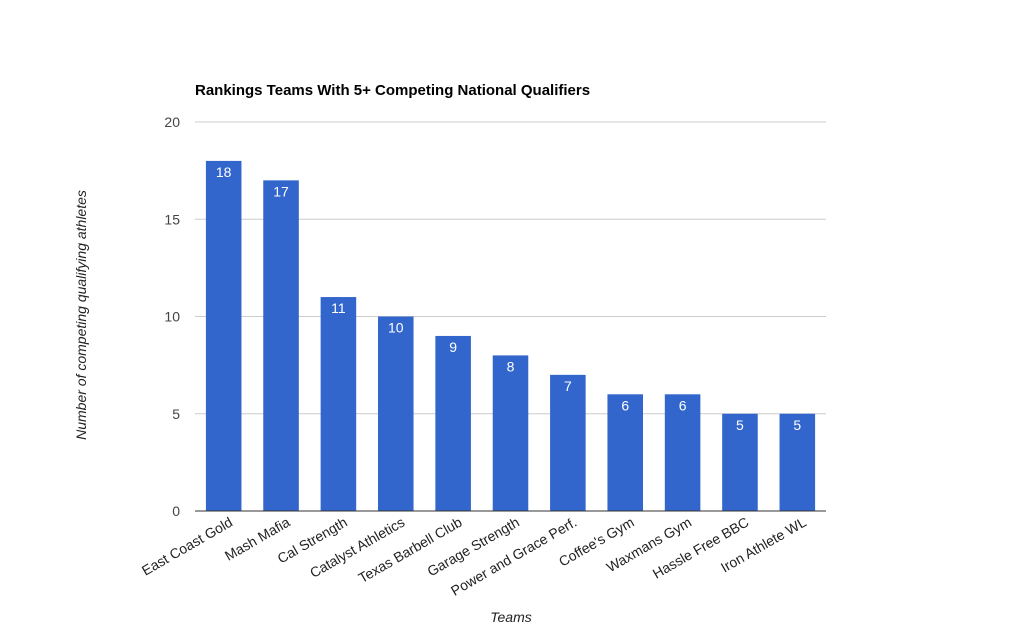  I want to click on bar-data-label: 17, so click(281, 191).